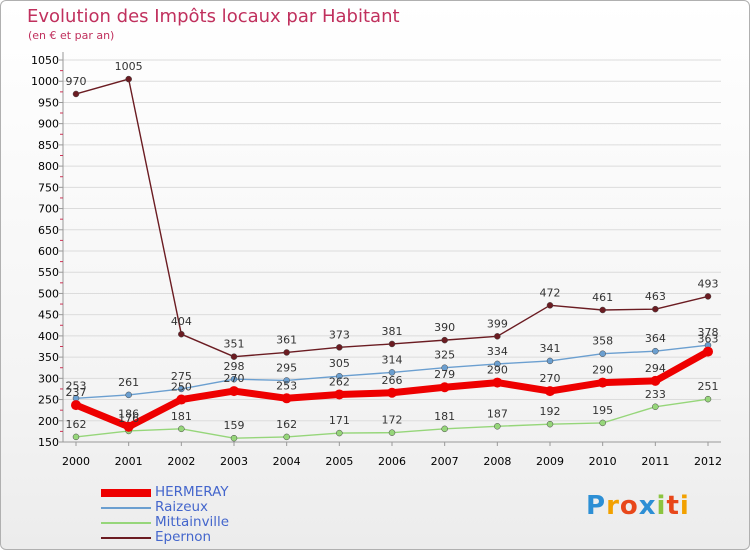 The height and width of the screenshot is (550, 750). What do you see at coordinates (647, 506) in the screenshot?
I see `logo-letter: x` at bounding box center [647, 506].